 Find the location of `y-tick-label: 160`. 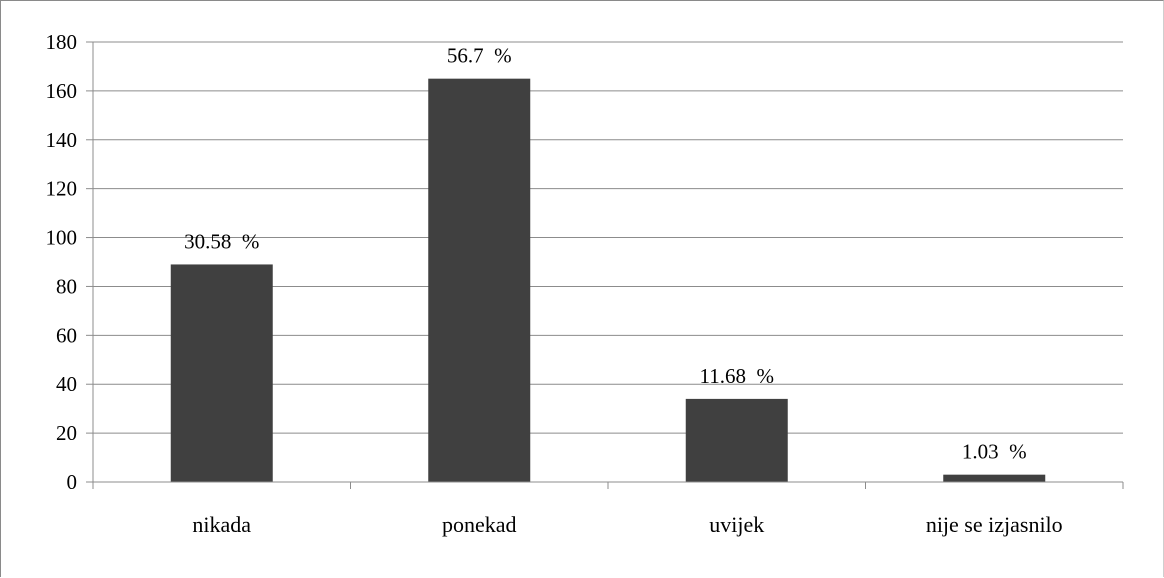

y-tick-label: 160 is located at coordinates (62, 91).